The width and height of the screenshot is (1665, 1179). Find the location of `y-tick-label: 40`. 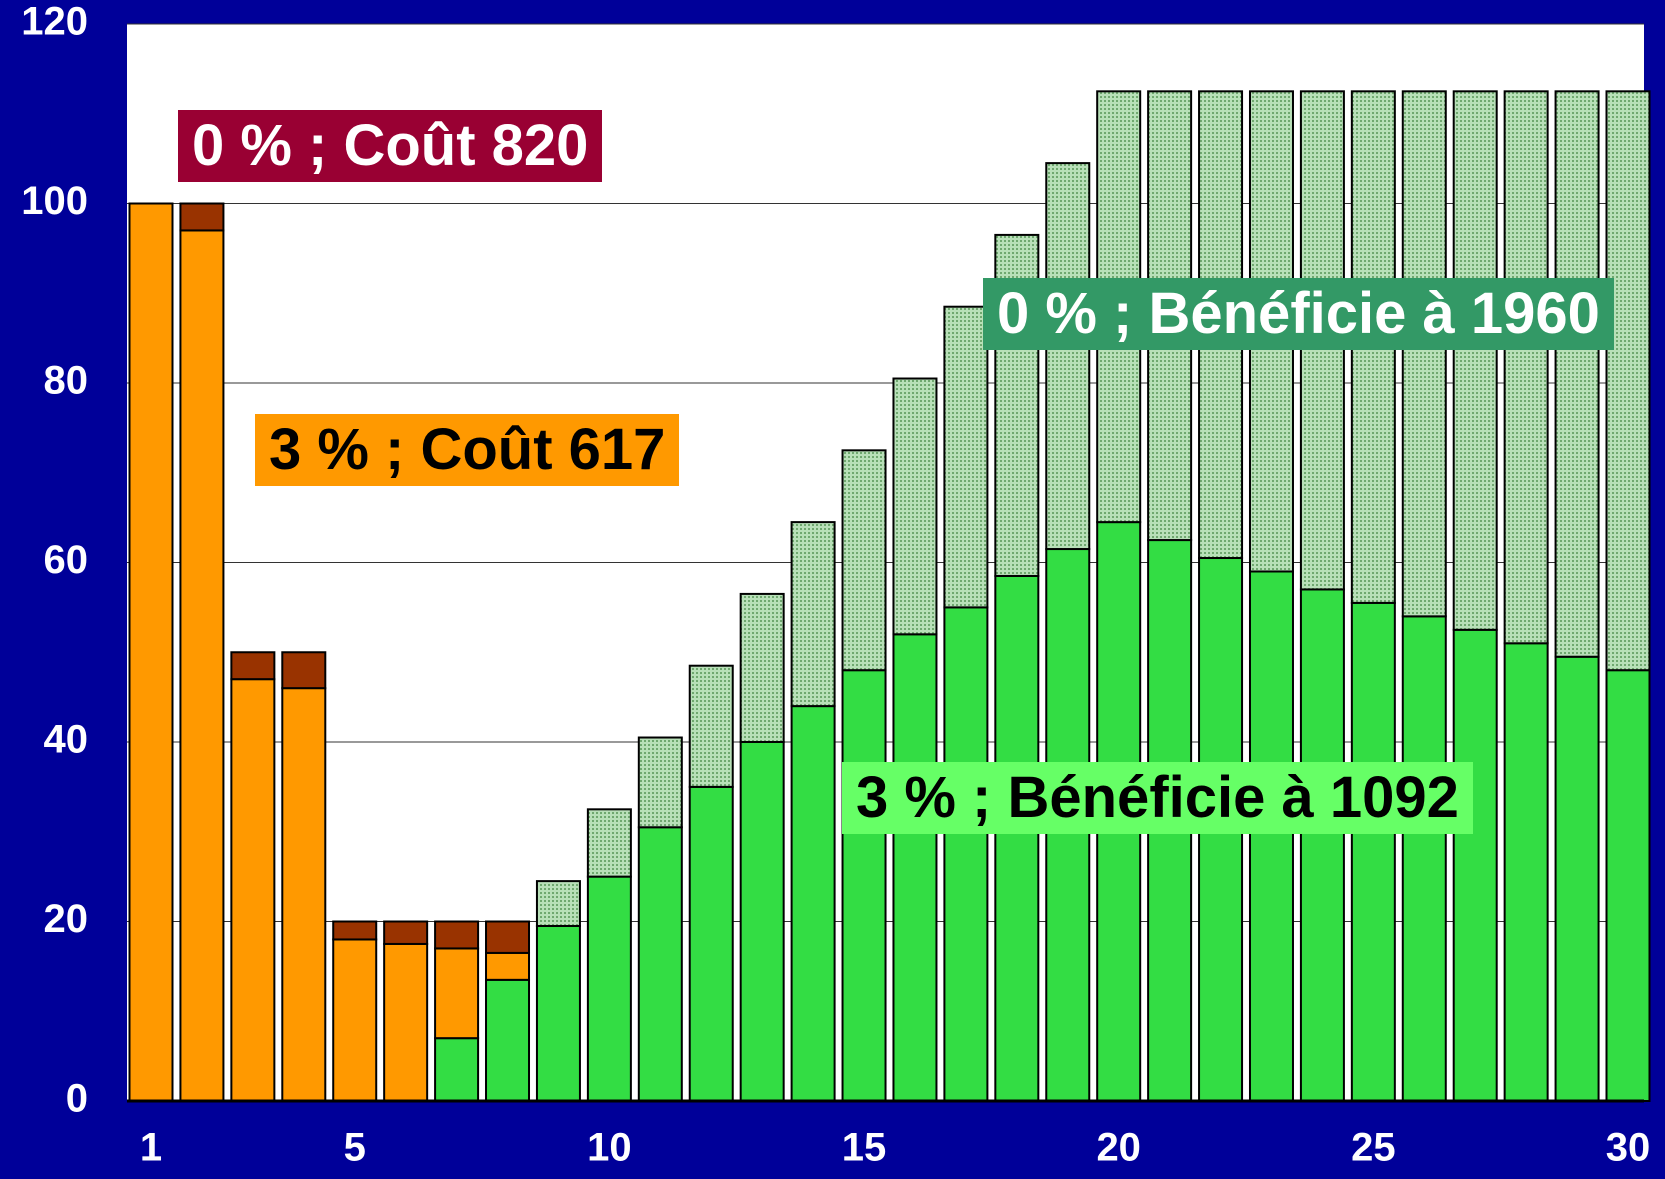

y-tick-label: 40 is located at coordinates (66, 740).